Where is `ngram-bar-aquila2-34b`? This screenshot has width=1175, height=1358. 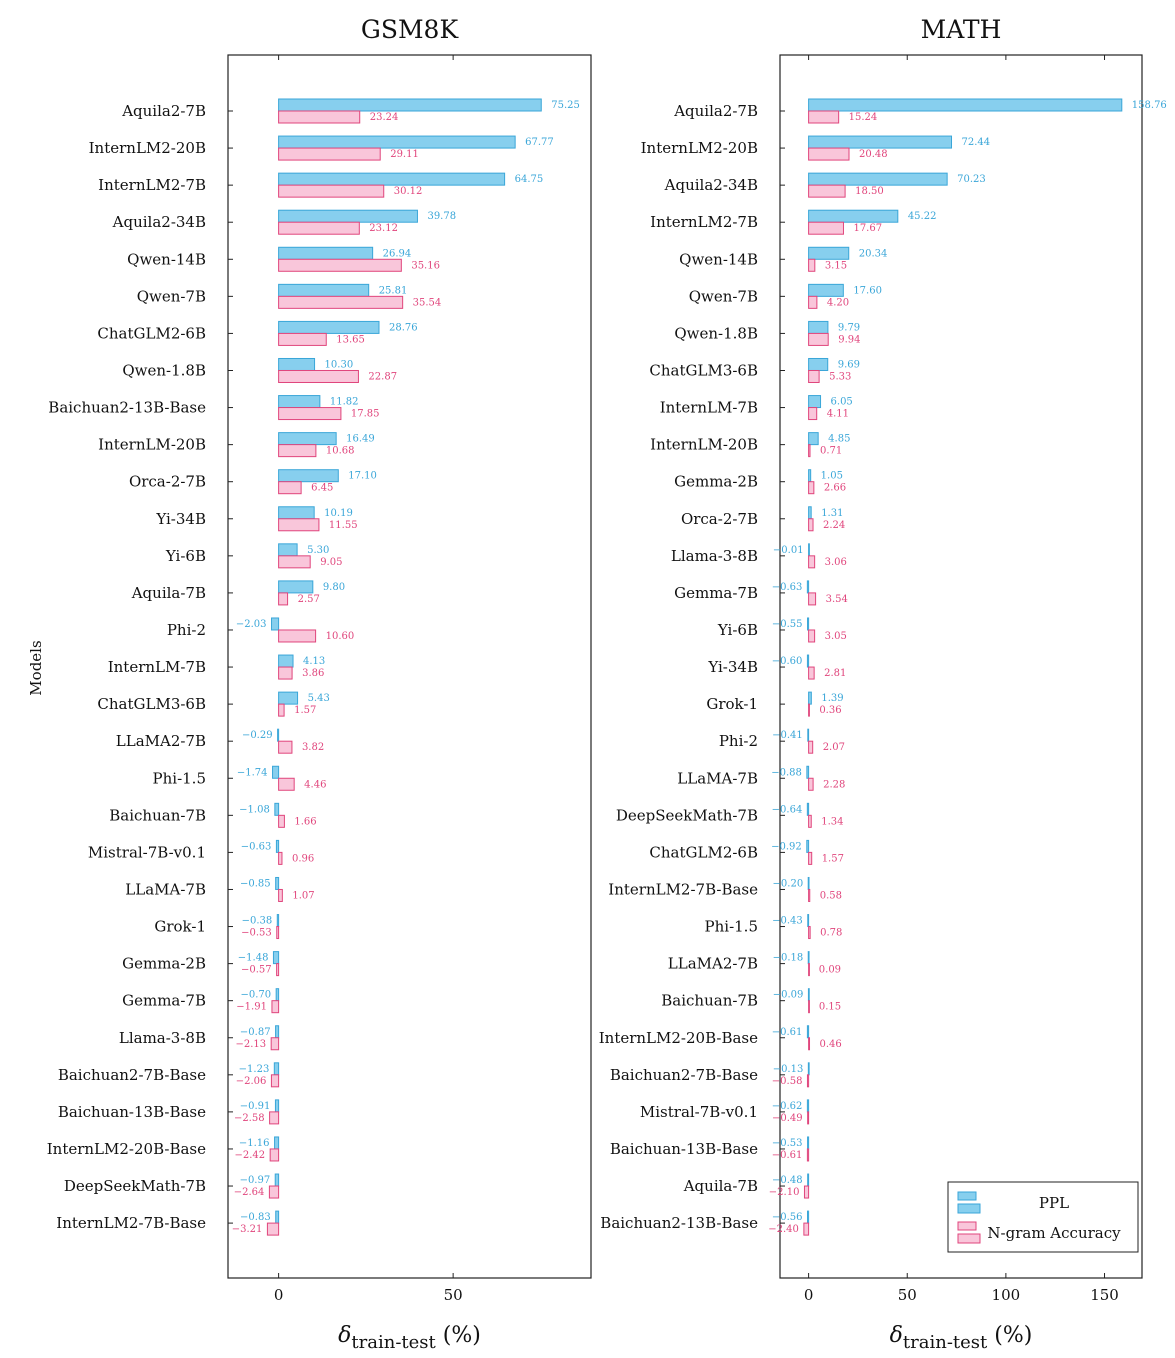
ngram-bar-aquila2-34b is located at coordinates (319, 228).